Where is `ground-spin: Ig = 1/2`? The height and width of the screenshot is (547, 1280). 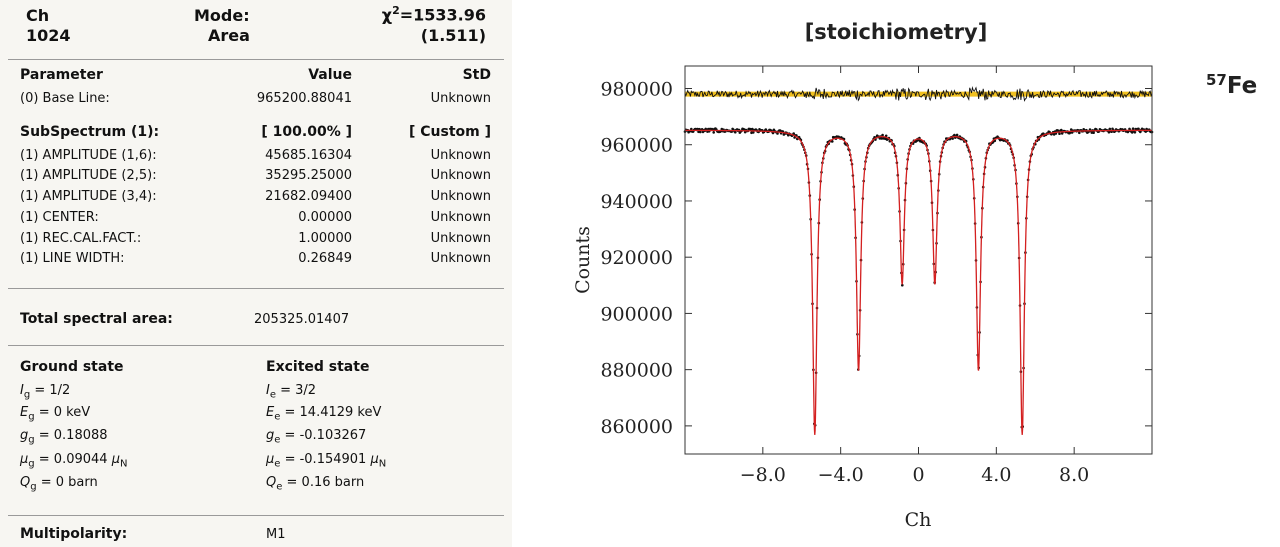
ground-spin: Ig = 1/2 is located at coordinates (45, 392).